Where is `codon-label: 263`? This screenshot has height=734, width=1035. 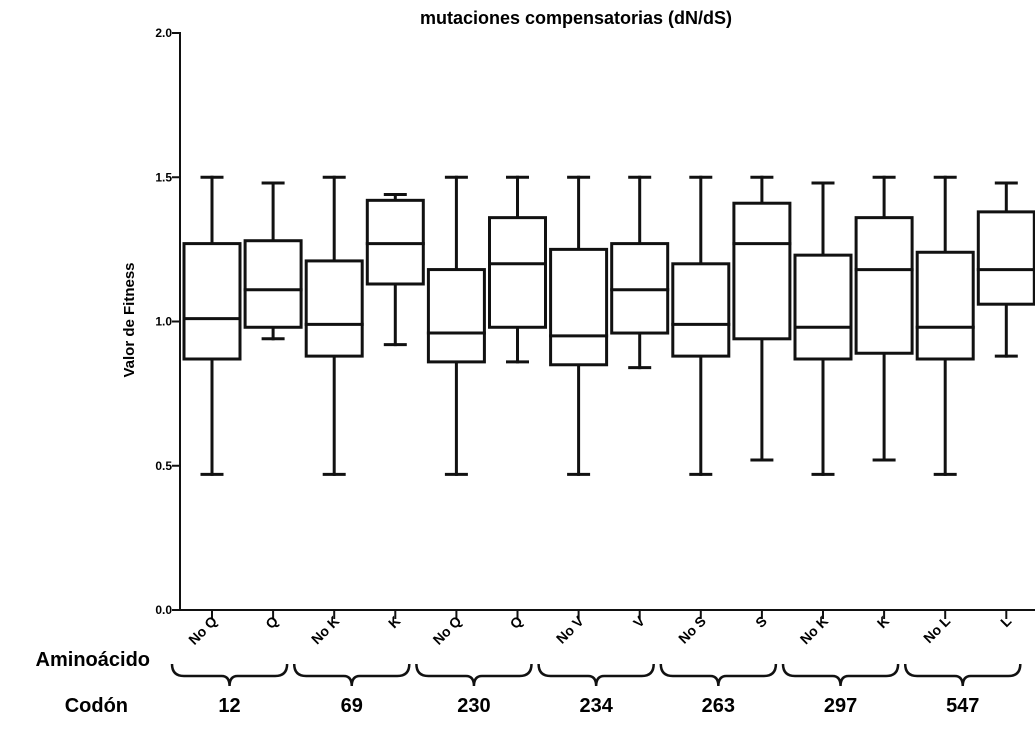 codon-label: 263 is located at coordinates (718, 706).